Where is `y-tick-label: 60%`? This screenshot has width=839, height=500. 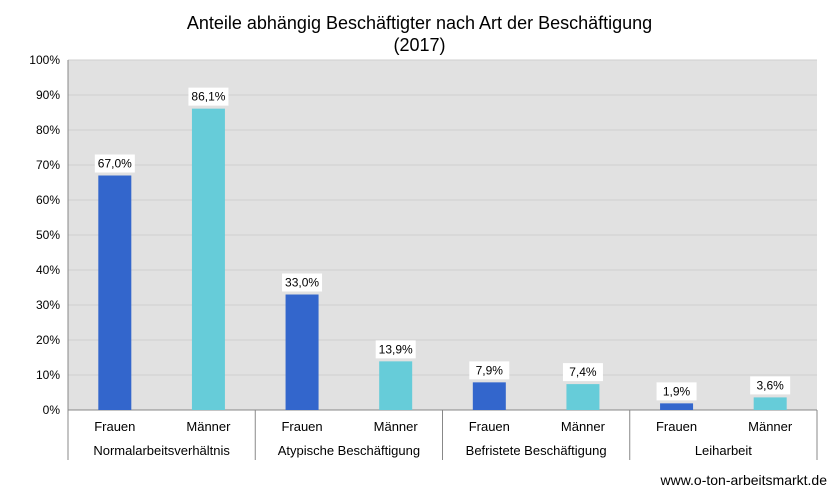 y-tick-label: 60% is located at coordinates (48, 200).